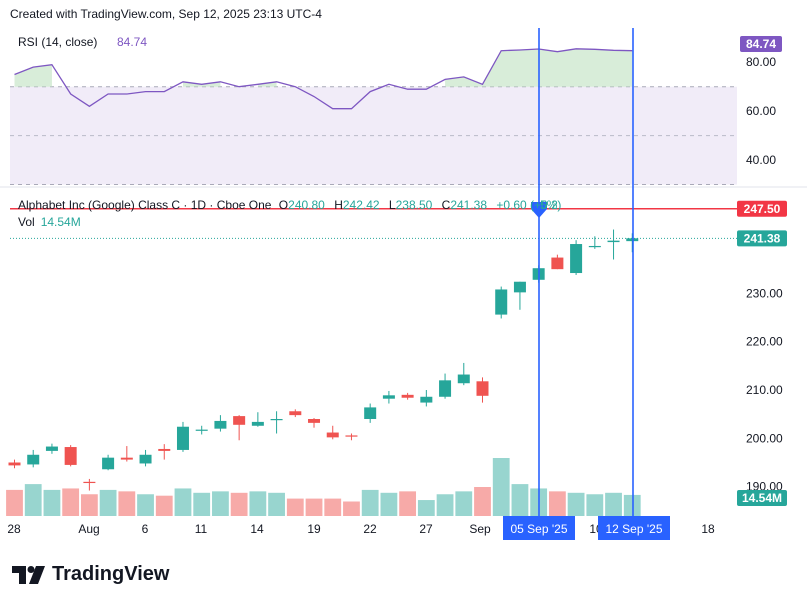 Image resolution: width=807 pixels, height=604 pixels. I want to click on legend-change-tail: 5%), so click(550, 205).